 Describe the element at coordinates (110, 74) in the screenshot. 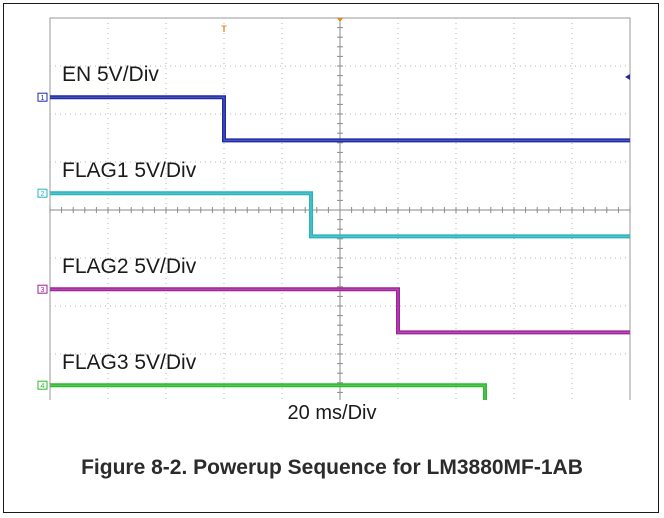

I see `channel-label-en: EN 5V/Div` at that location.